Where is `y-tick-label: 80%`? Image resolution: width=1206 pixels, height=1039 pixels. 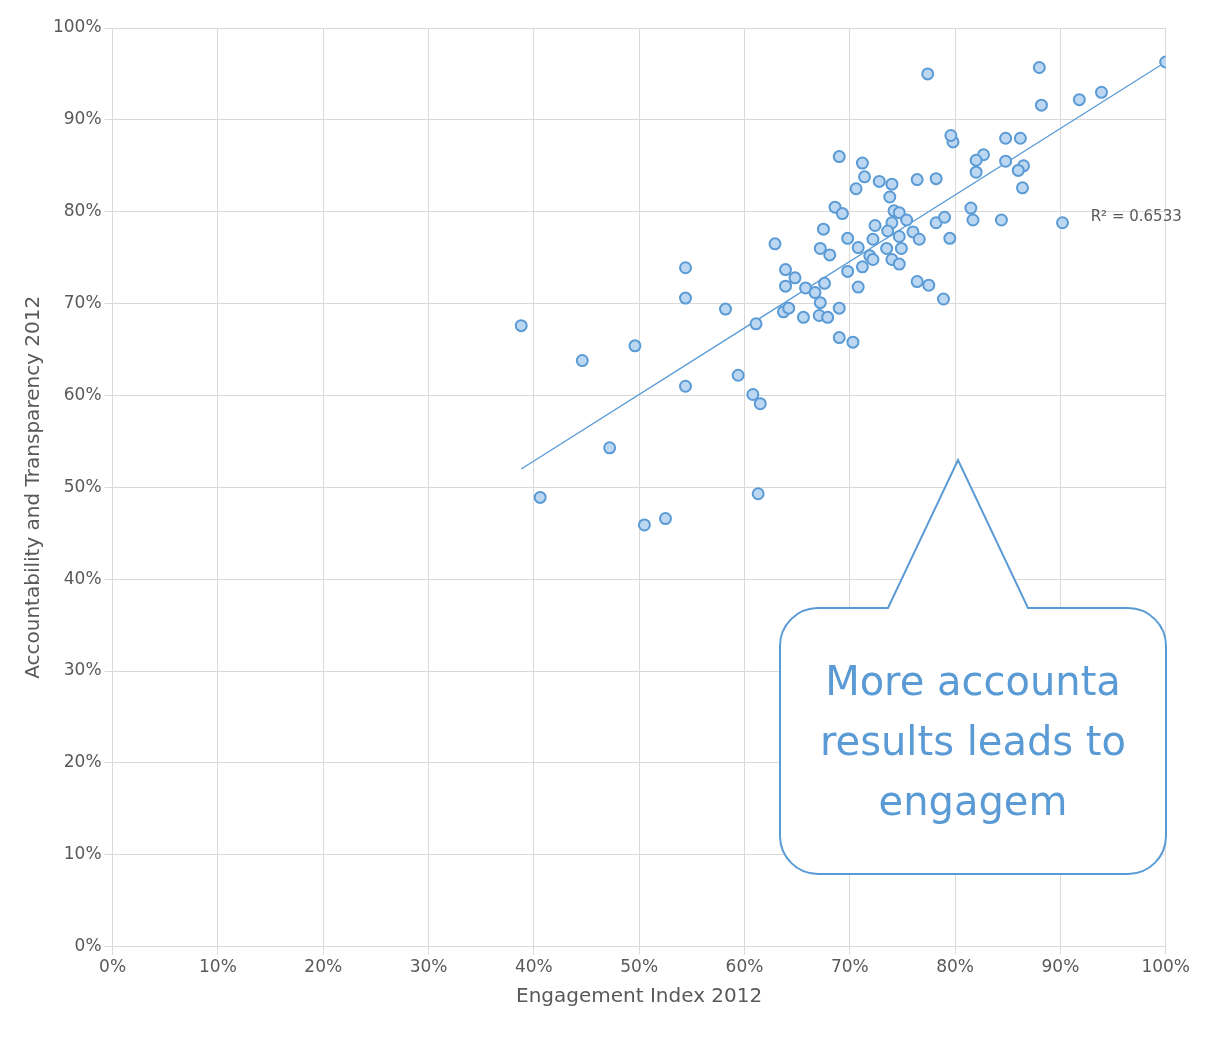
y-tick-label: 80% is located at coordinates (82, 210).